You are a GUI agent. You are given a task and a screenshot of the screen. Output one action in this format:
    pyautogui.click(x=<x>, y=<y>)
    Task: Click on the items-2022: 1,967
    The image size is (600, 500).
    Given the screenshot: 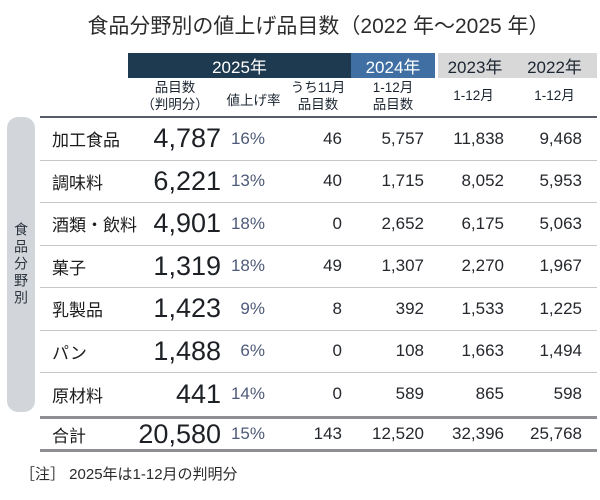 What is the action you would take?
    pyautogui.click(x=560, y=266)
    